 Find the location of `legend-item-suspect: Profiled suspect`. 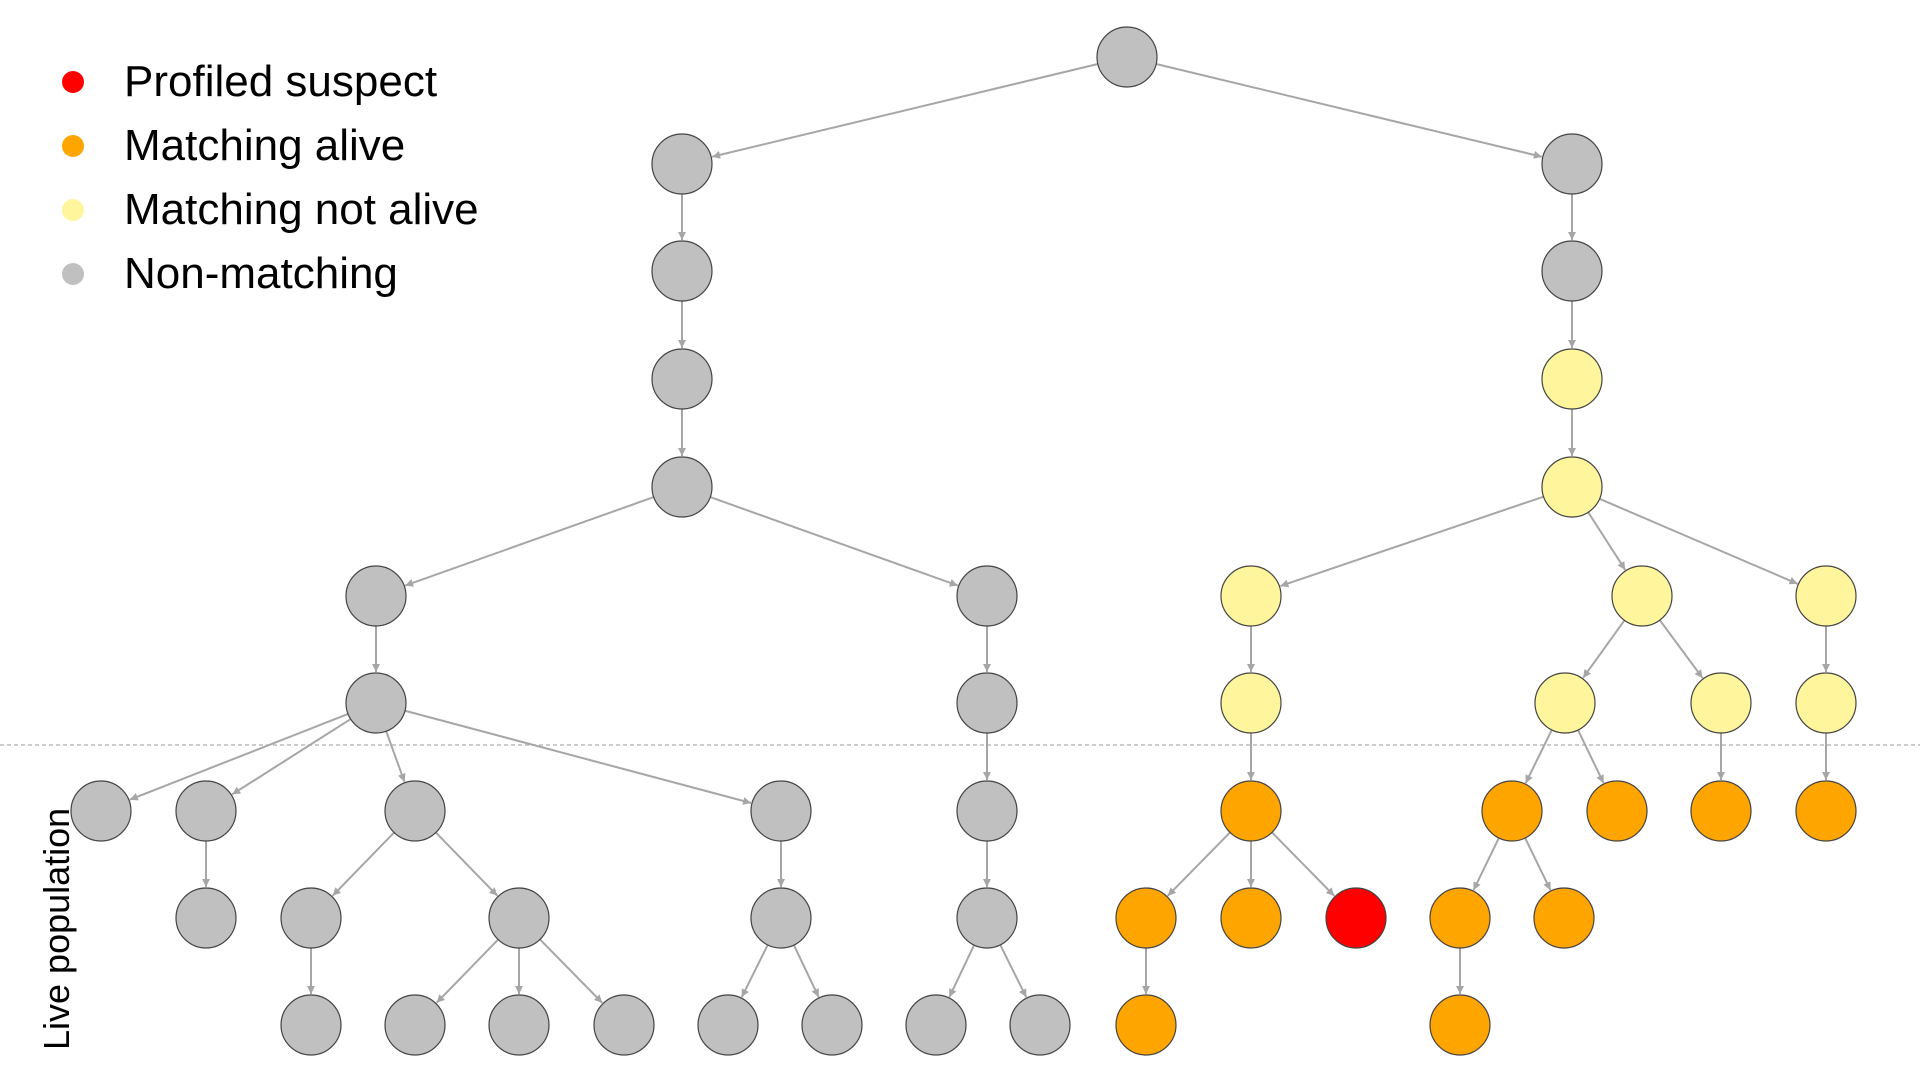

legend-item-suspect: Profiled suspect is located at coordinates (270, 82).